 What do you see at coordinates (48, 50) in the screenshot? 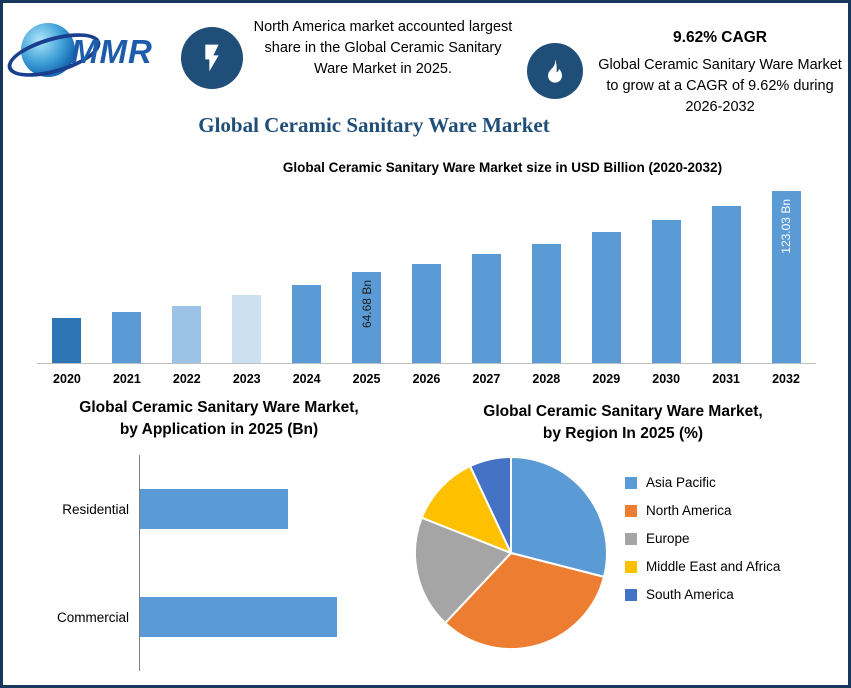
I see `globe-icon` at bounding box center [48, 50].